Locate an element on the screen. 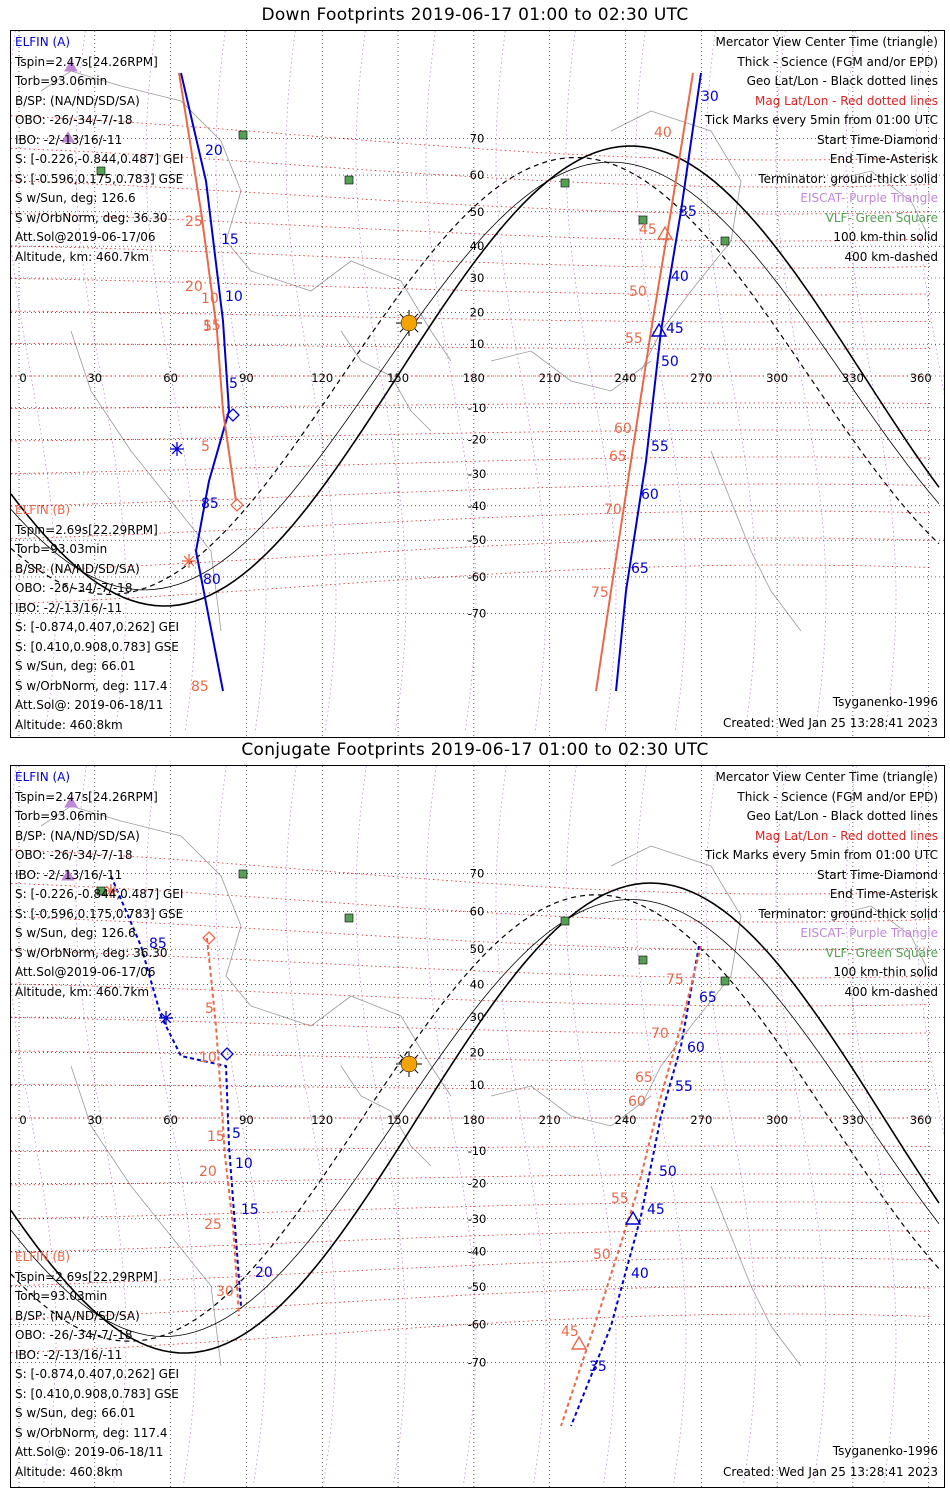 Image resolution: width=950 pixels, height=1500 pixels. lat-tick-label: 40 is located at coordinates (477, 246).